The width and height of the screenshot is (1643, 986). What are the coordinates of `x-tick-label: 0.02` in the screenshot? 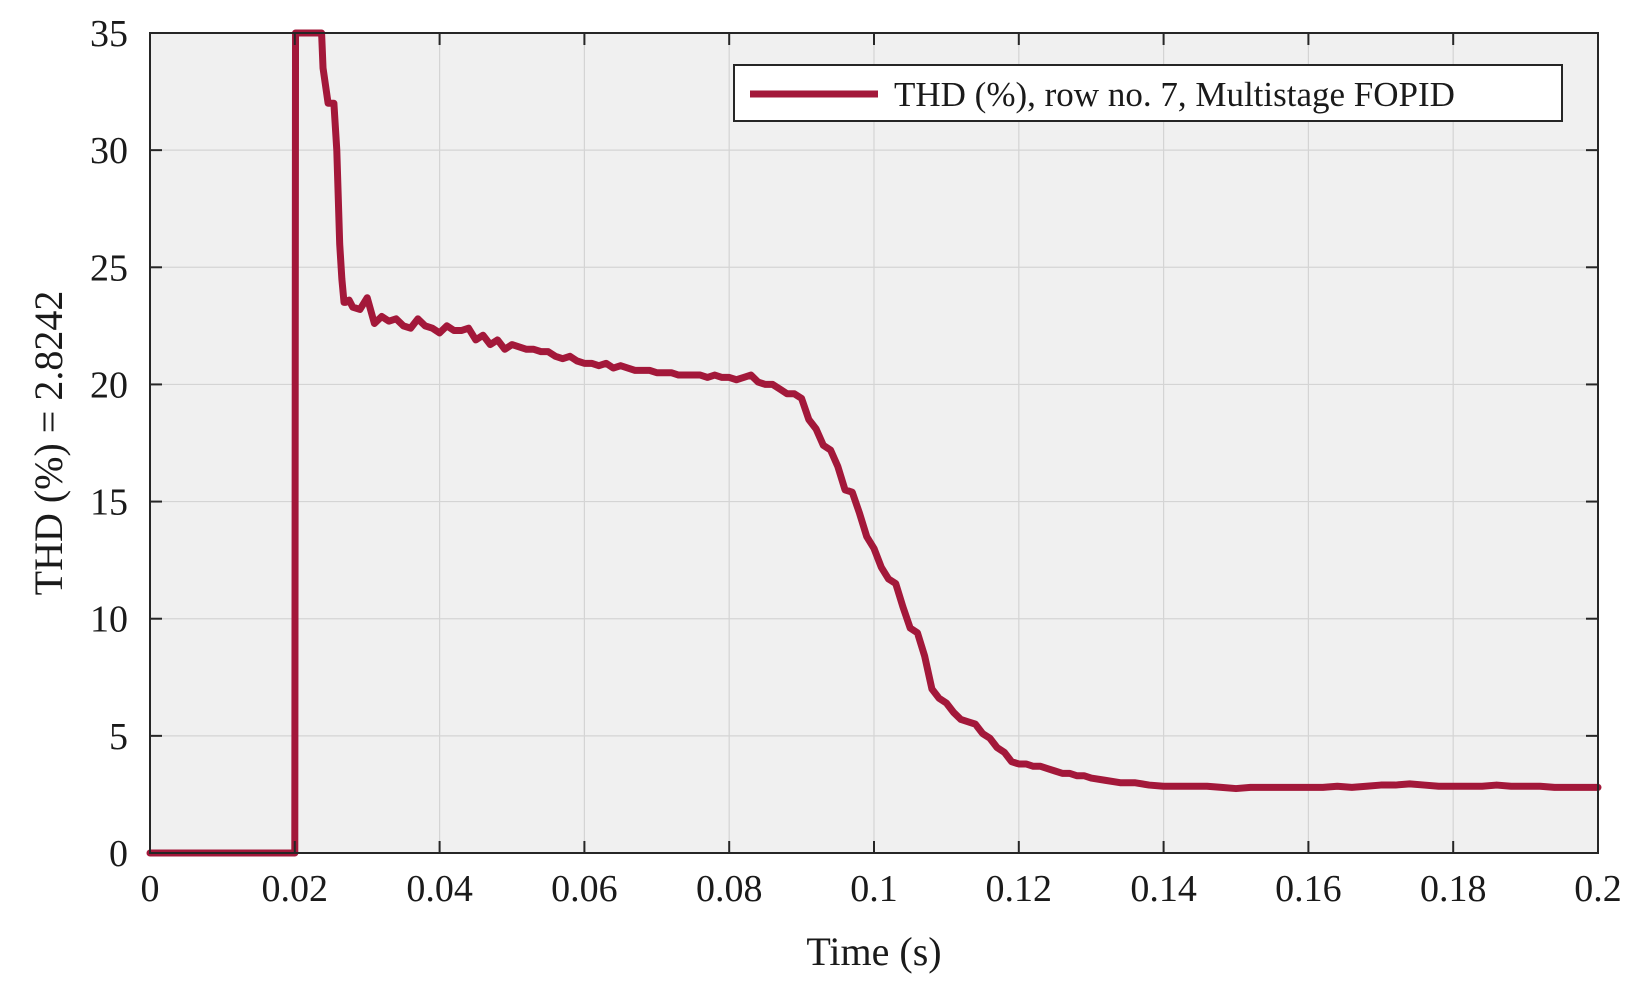 It's located at (295, 889).